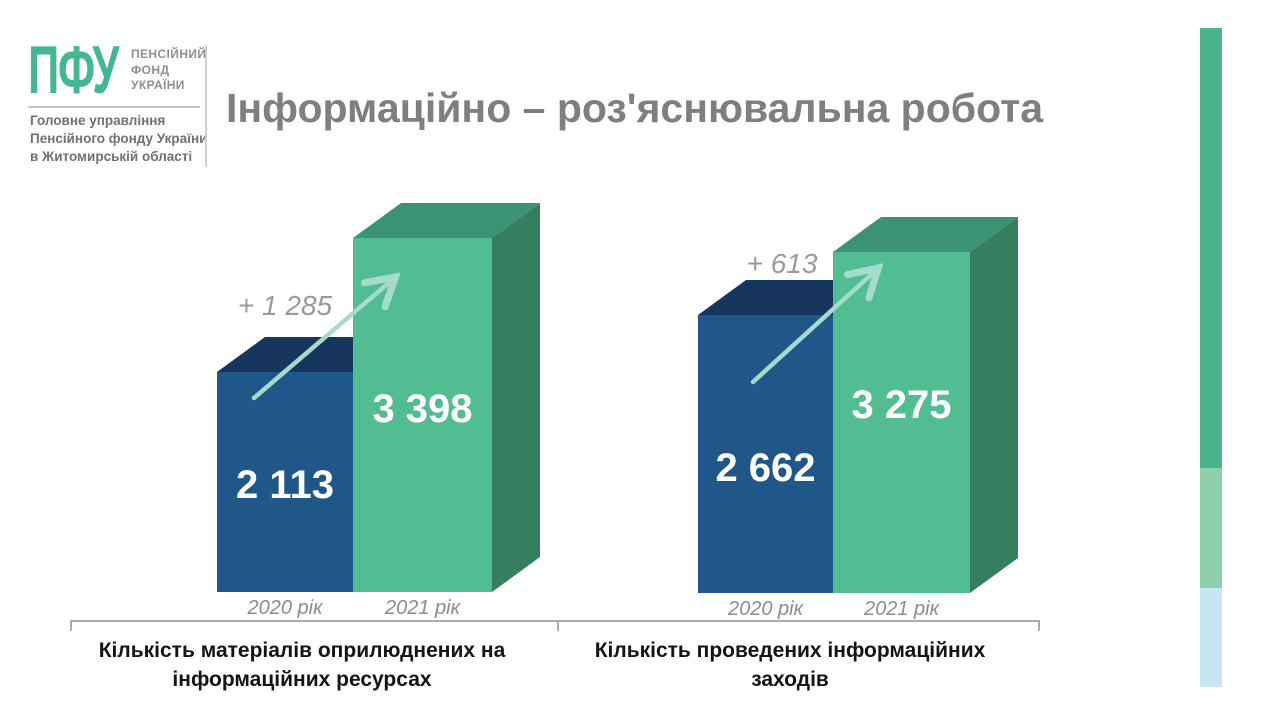 The image size is (1280, 720). Describe the element at coordinates (285, 485) in the screenshot. I see `value-label-2020: 2 113` at that location.